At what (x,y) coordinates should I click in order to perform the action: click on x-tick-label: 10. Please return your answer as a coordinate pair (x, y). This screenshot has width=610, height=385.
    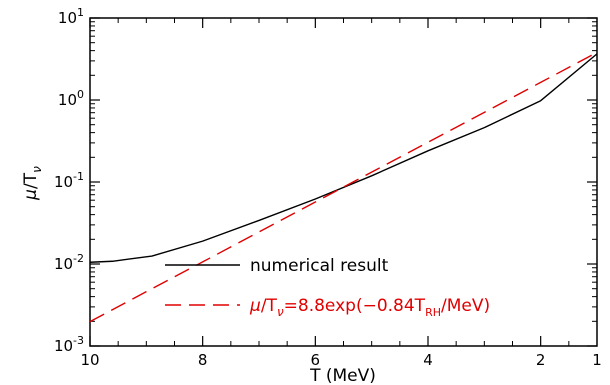
    Looking at the image, I should click on (89, 360).